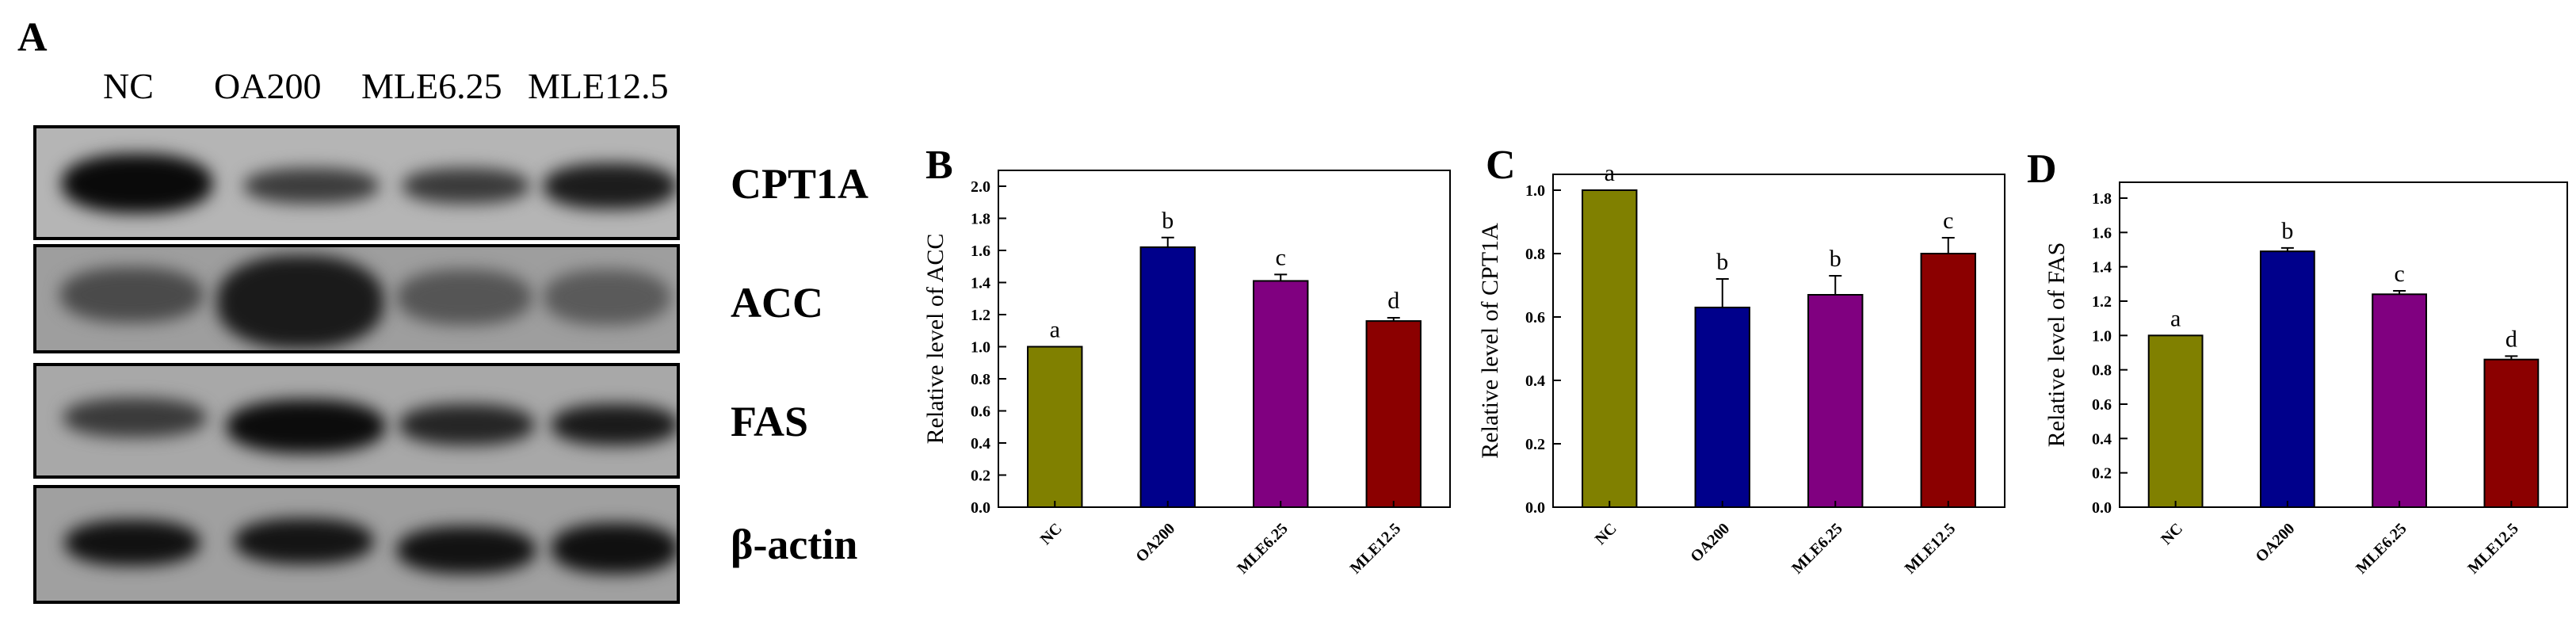  What do you see at coordinates (770, 421) in the screenshot?
I see `protein-label-fas: FAS` at bounding box center [770, 421].